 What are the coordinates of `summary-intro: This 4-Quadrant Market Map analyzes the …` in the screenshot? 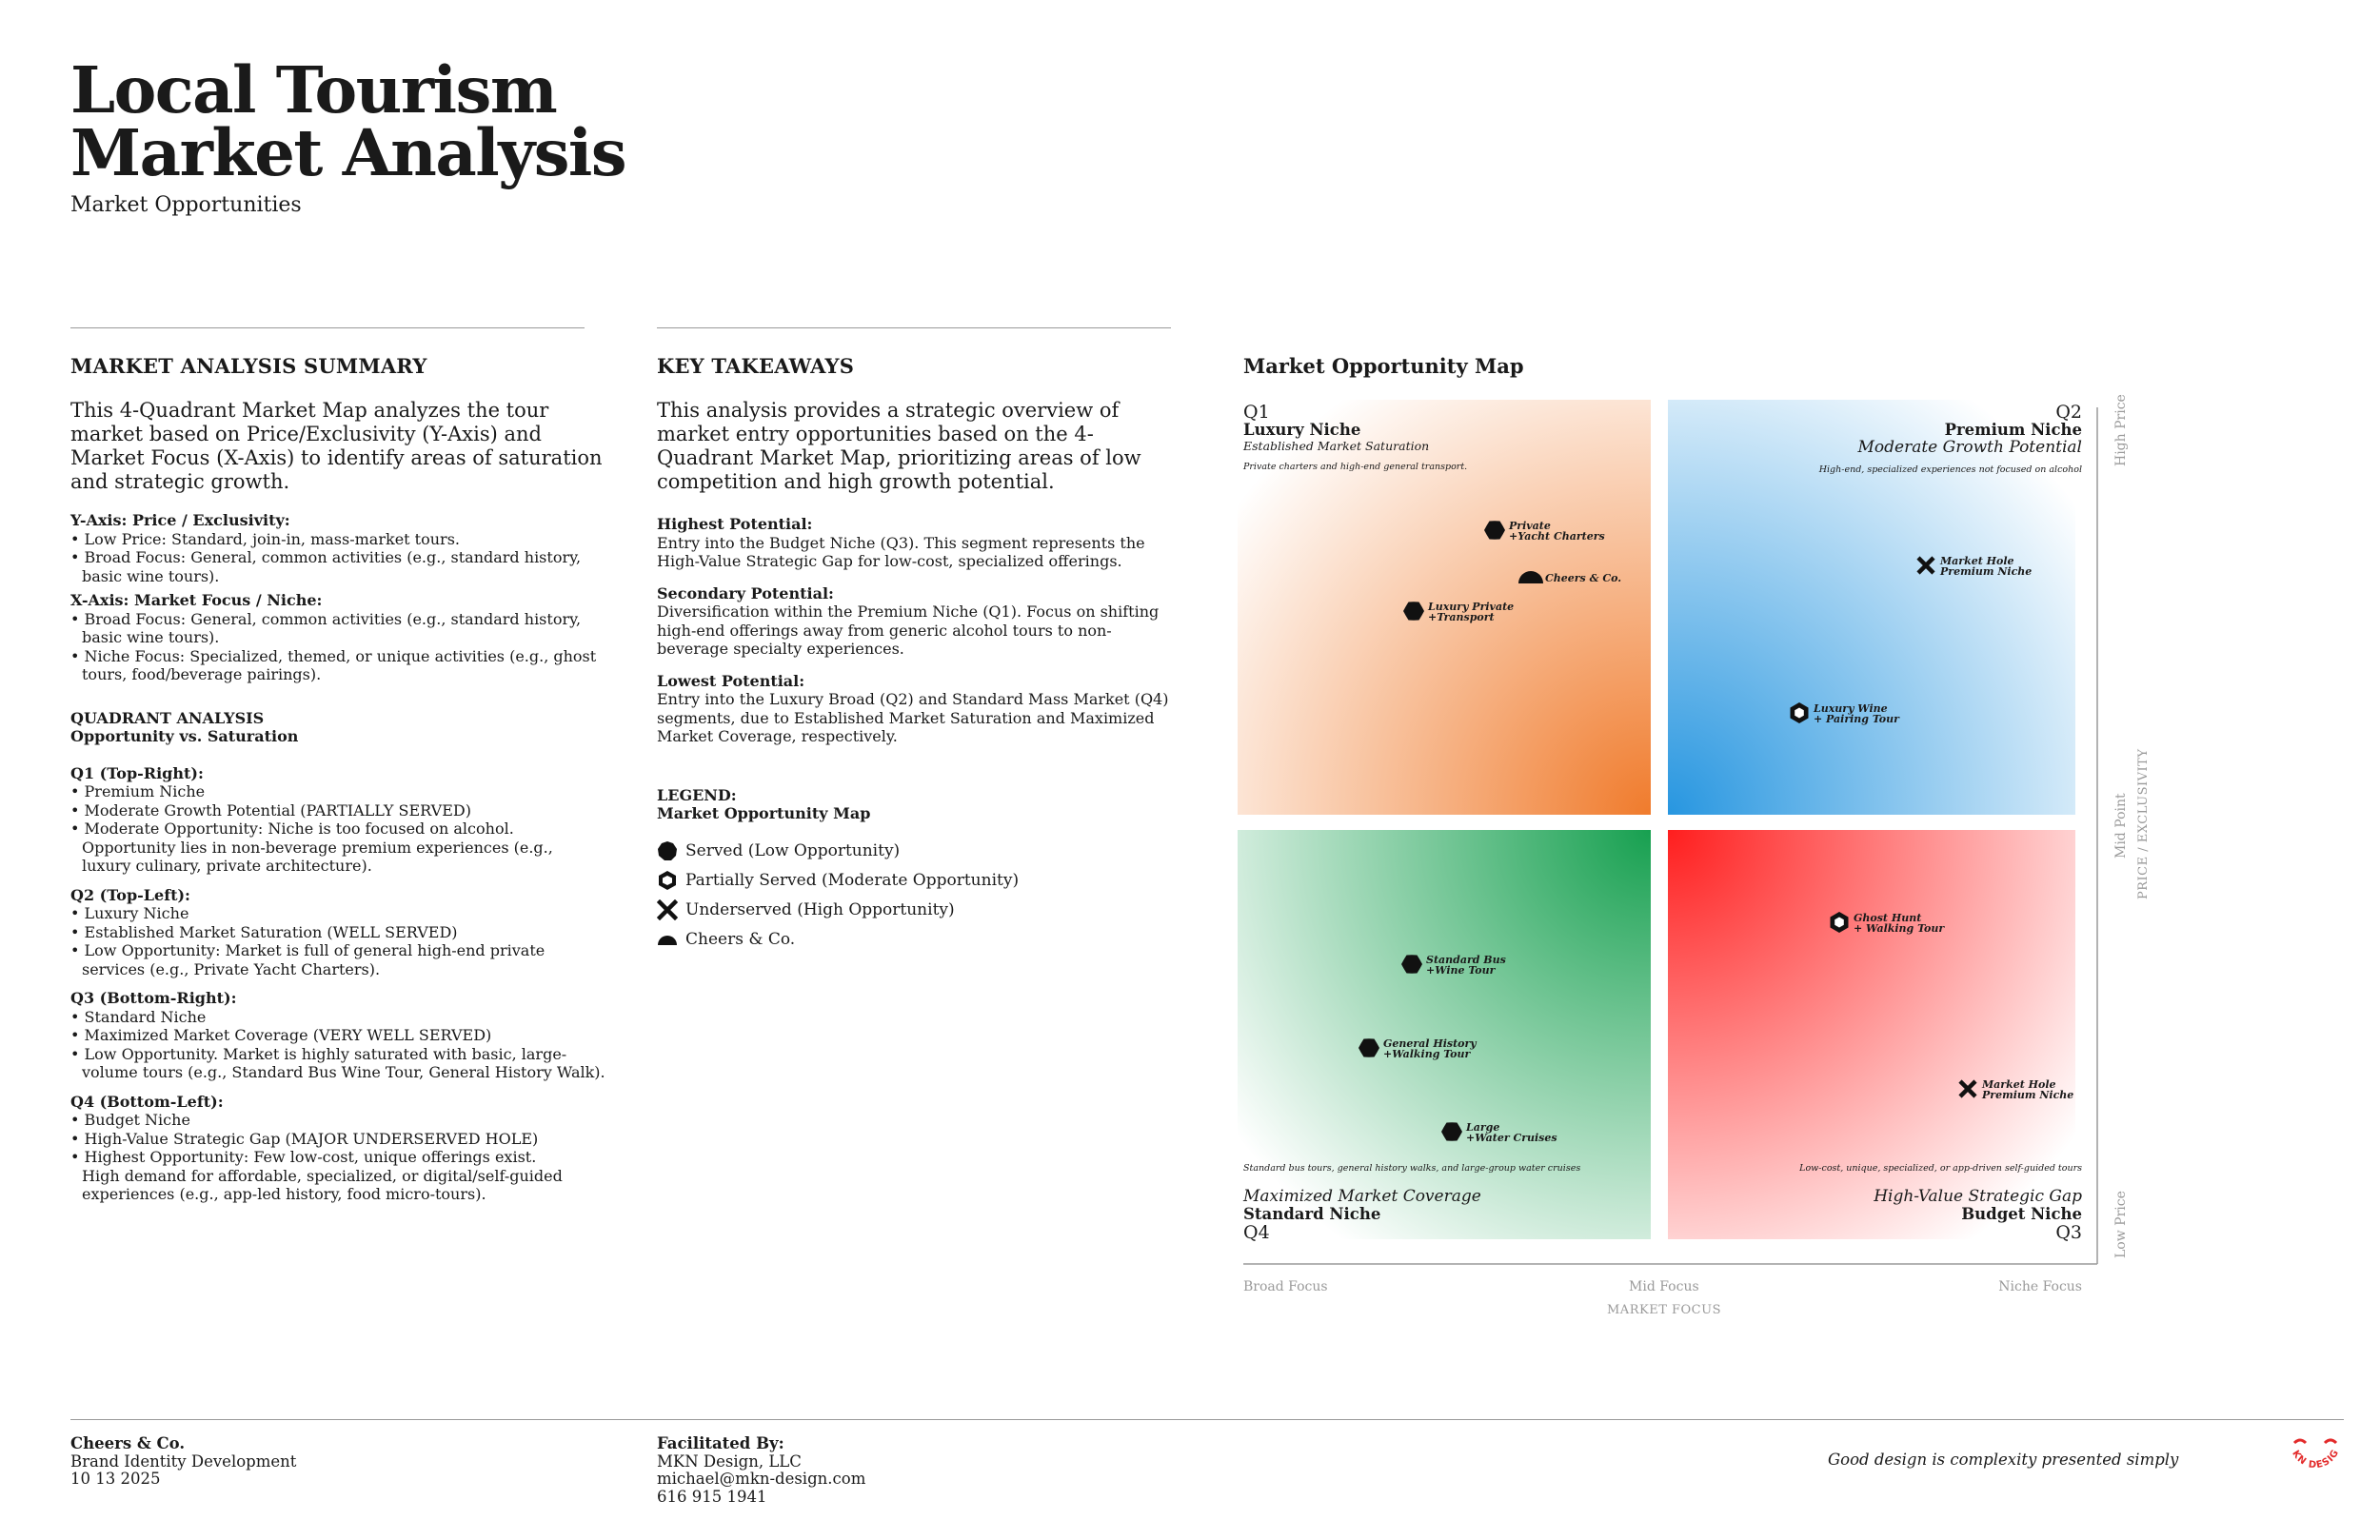 It's located at (336, 446).